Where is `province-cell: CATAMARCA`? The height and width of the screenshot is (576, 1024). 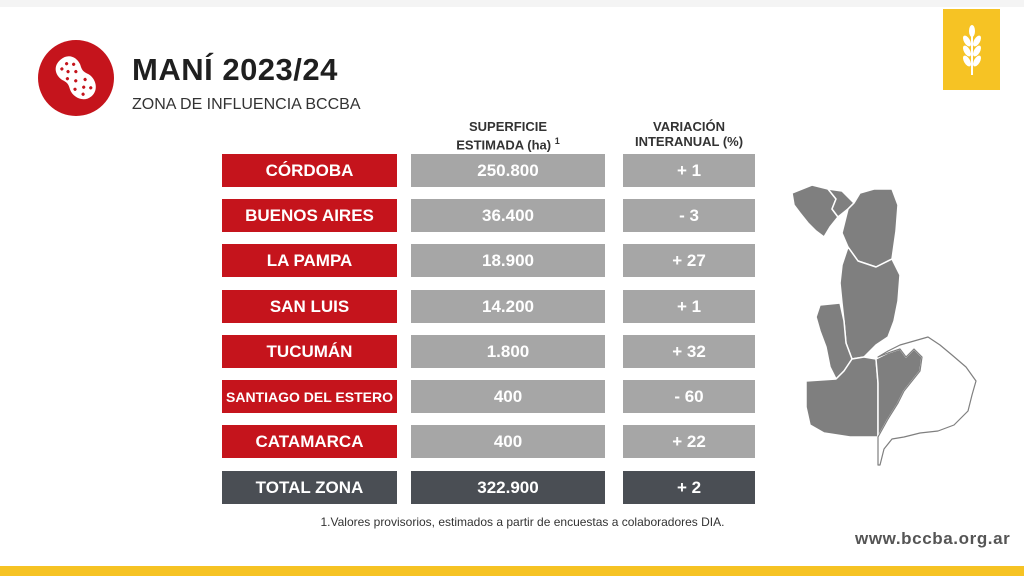 province-cell: CATAMARCA is located at coordinates (309, 441).